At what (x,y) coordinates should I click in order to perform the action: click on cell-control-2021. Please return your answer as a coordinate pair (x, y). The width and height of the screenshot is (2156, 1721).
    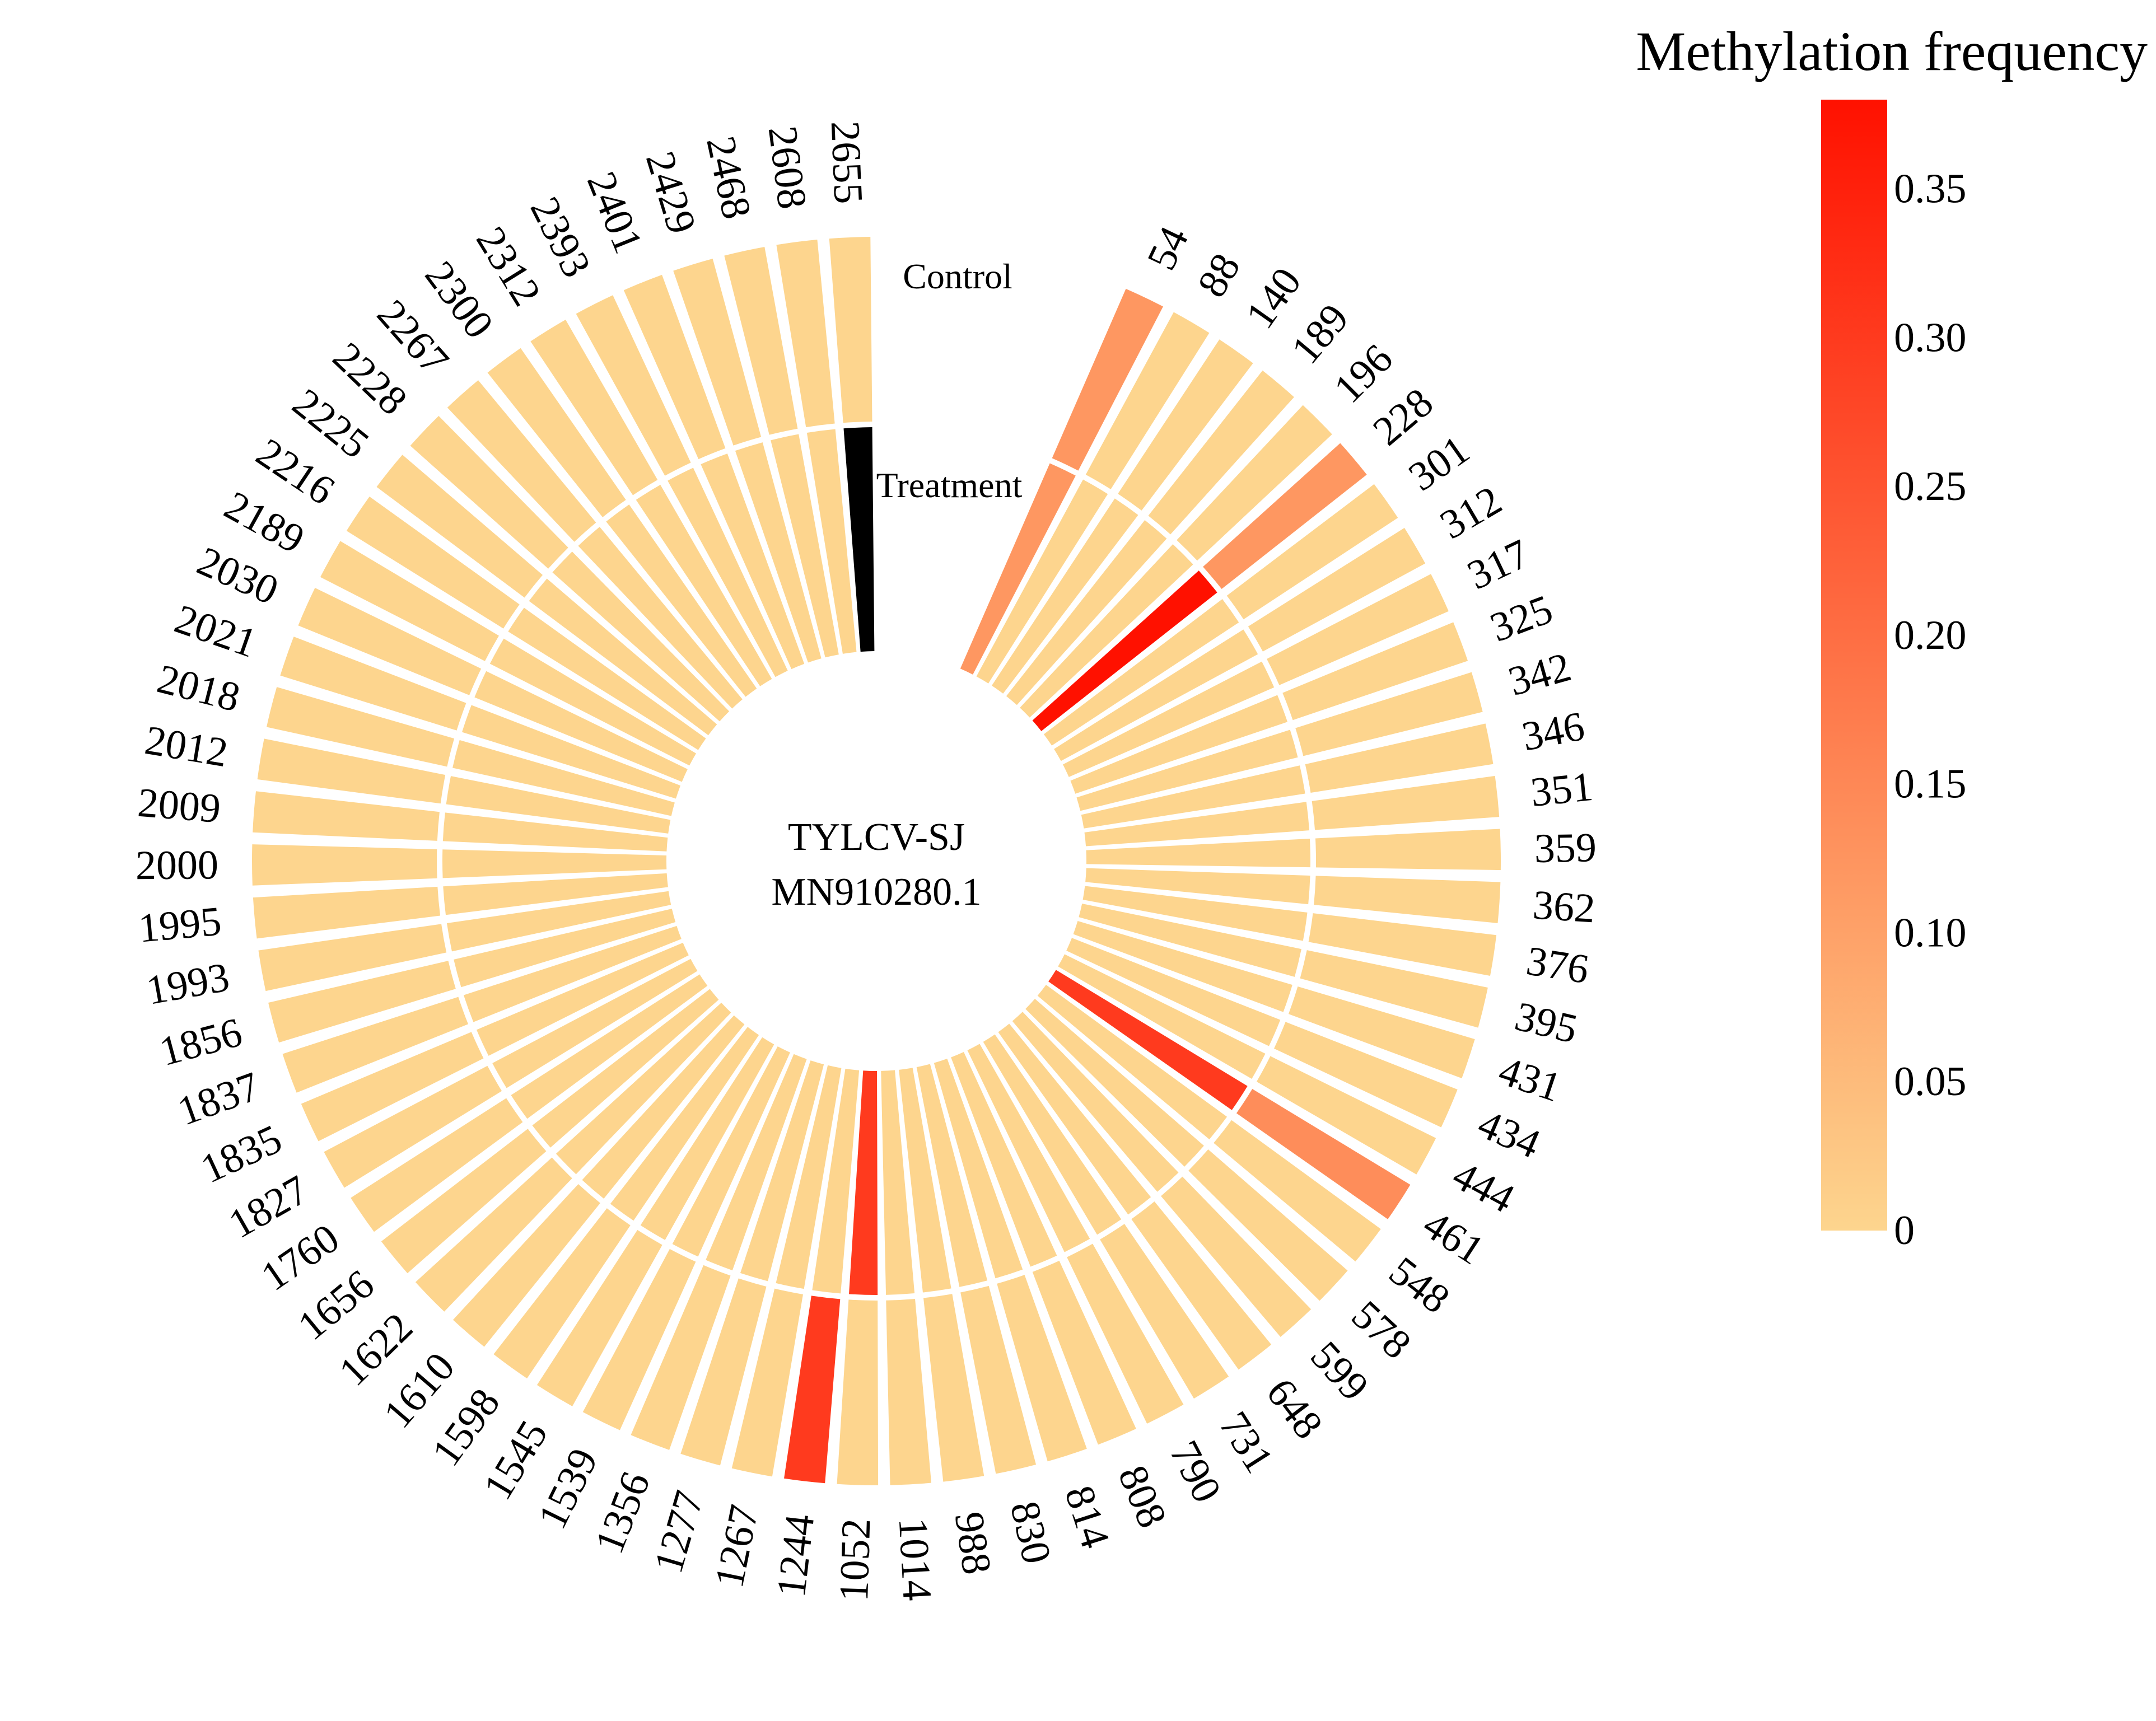
    Looking at the image, I should click on (373, 684).